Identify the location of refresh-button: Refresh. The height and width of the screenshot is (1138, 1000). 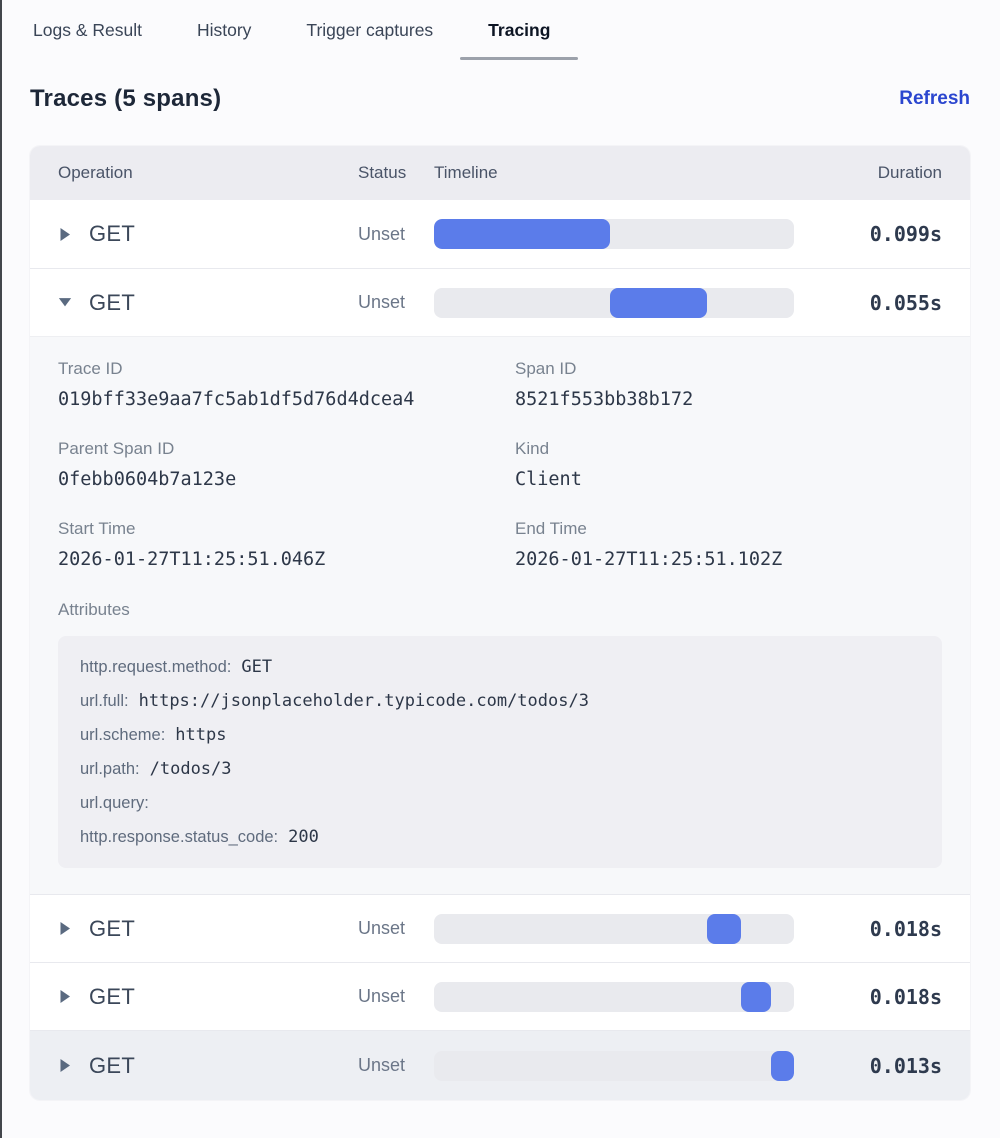
(934, 98).